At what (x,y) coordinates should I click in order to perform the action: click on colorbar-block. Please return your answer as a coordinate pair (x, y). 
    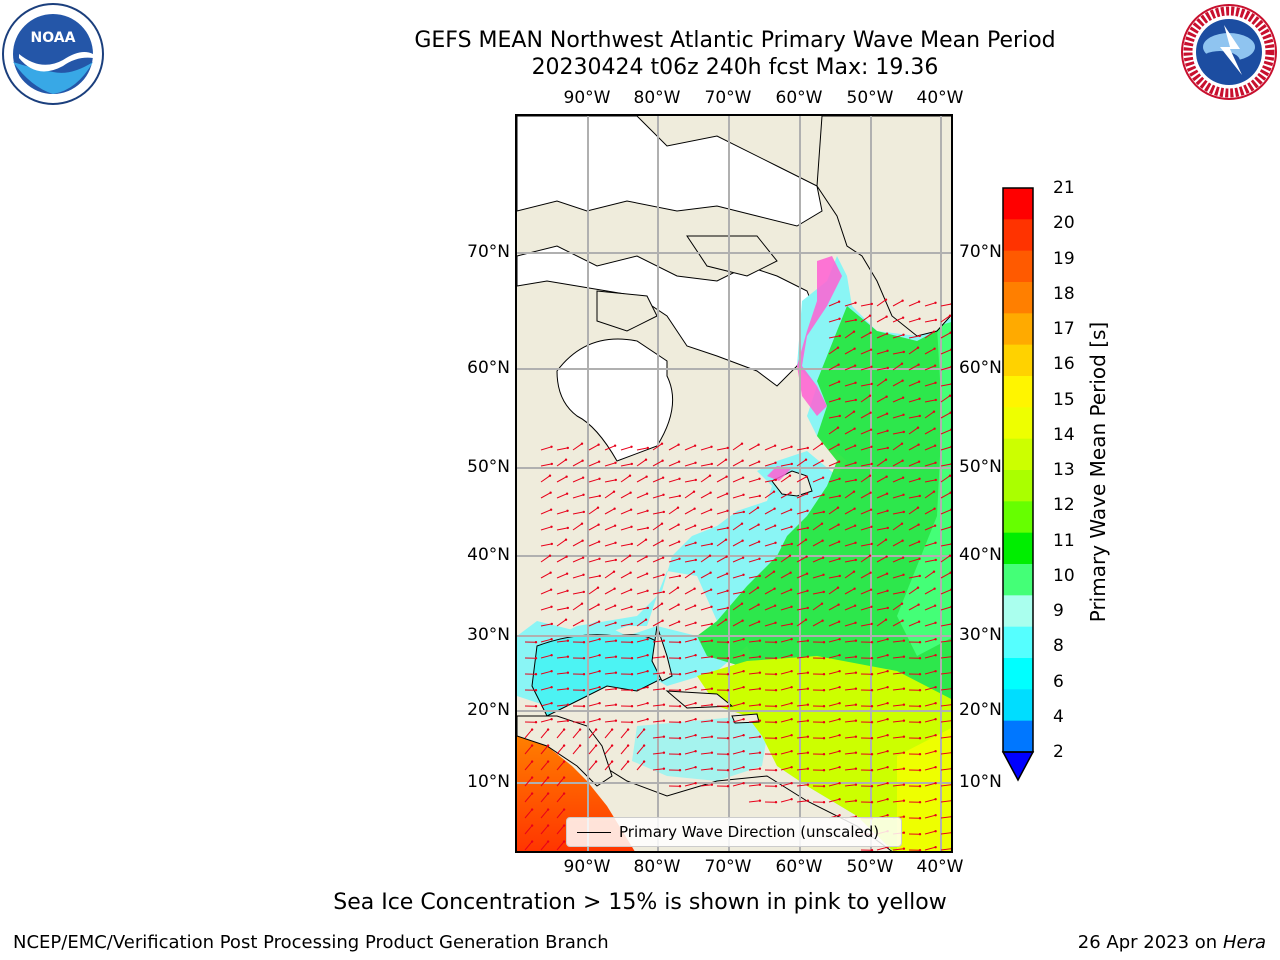
    Looking at the image, I should click on (1018, 266).